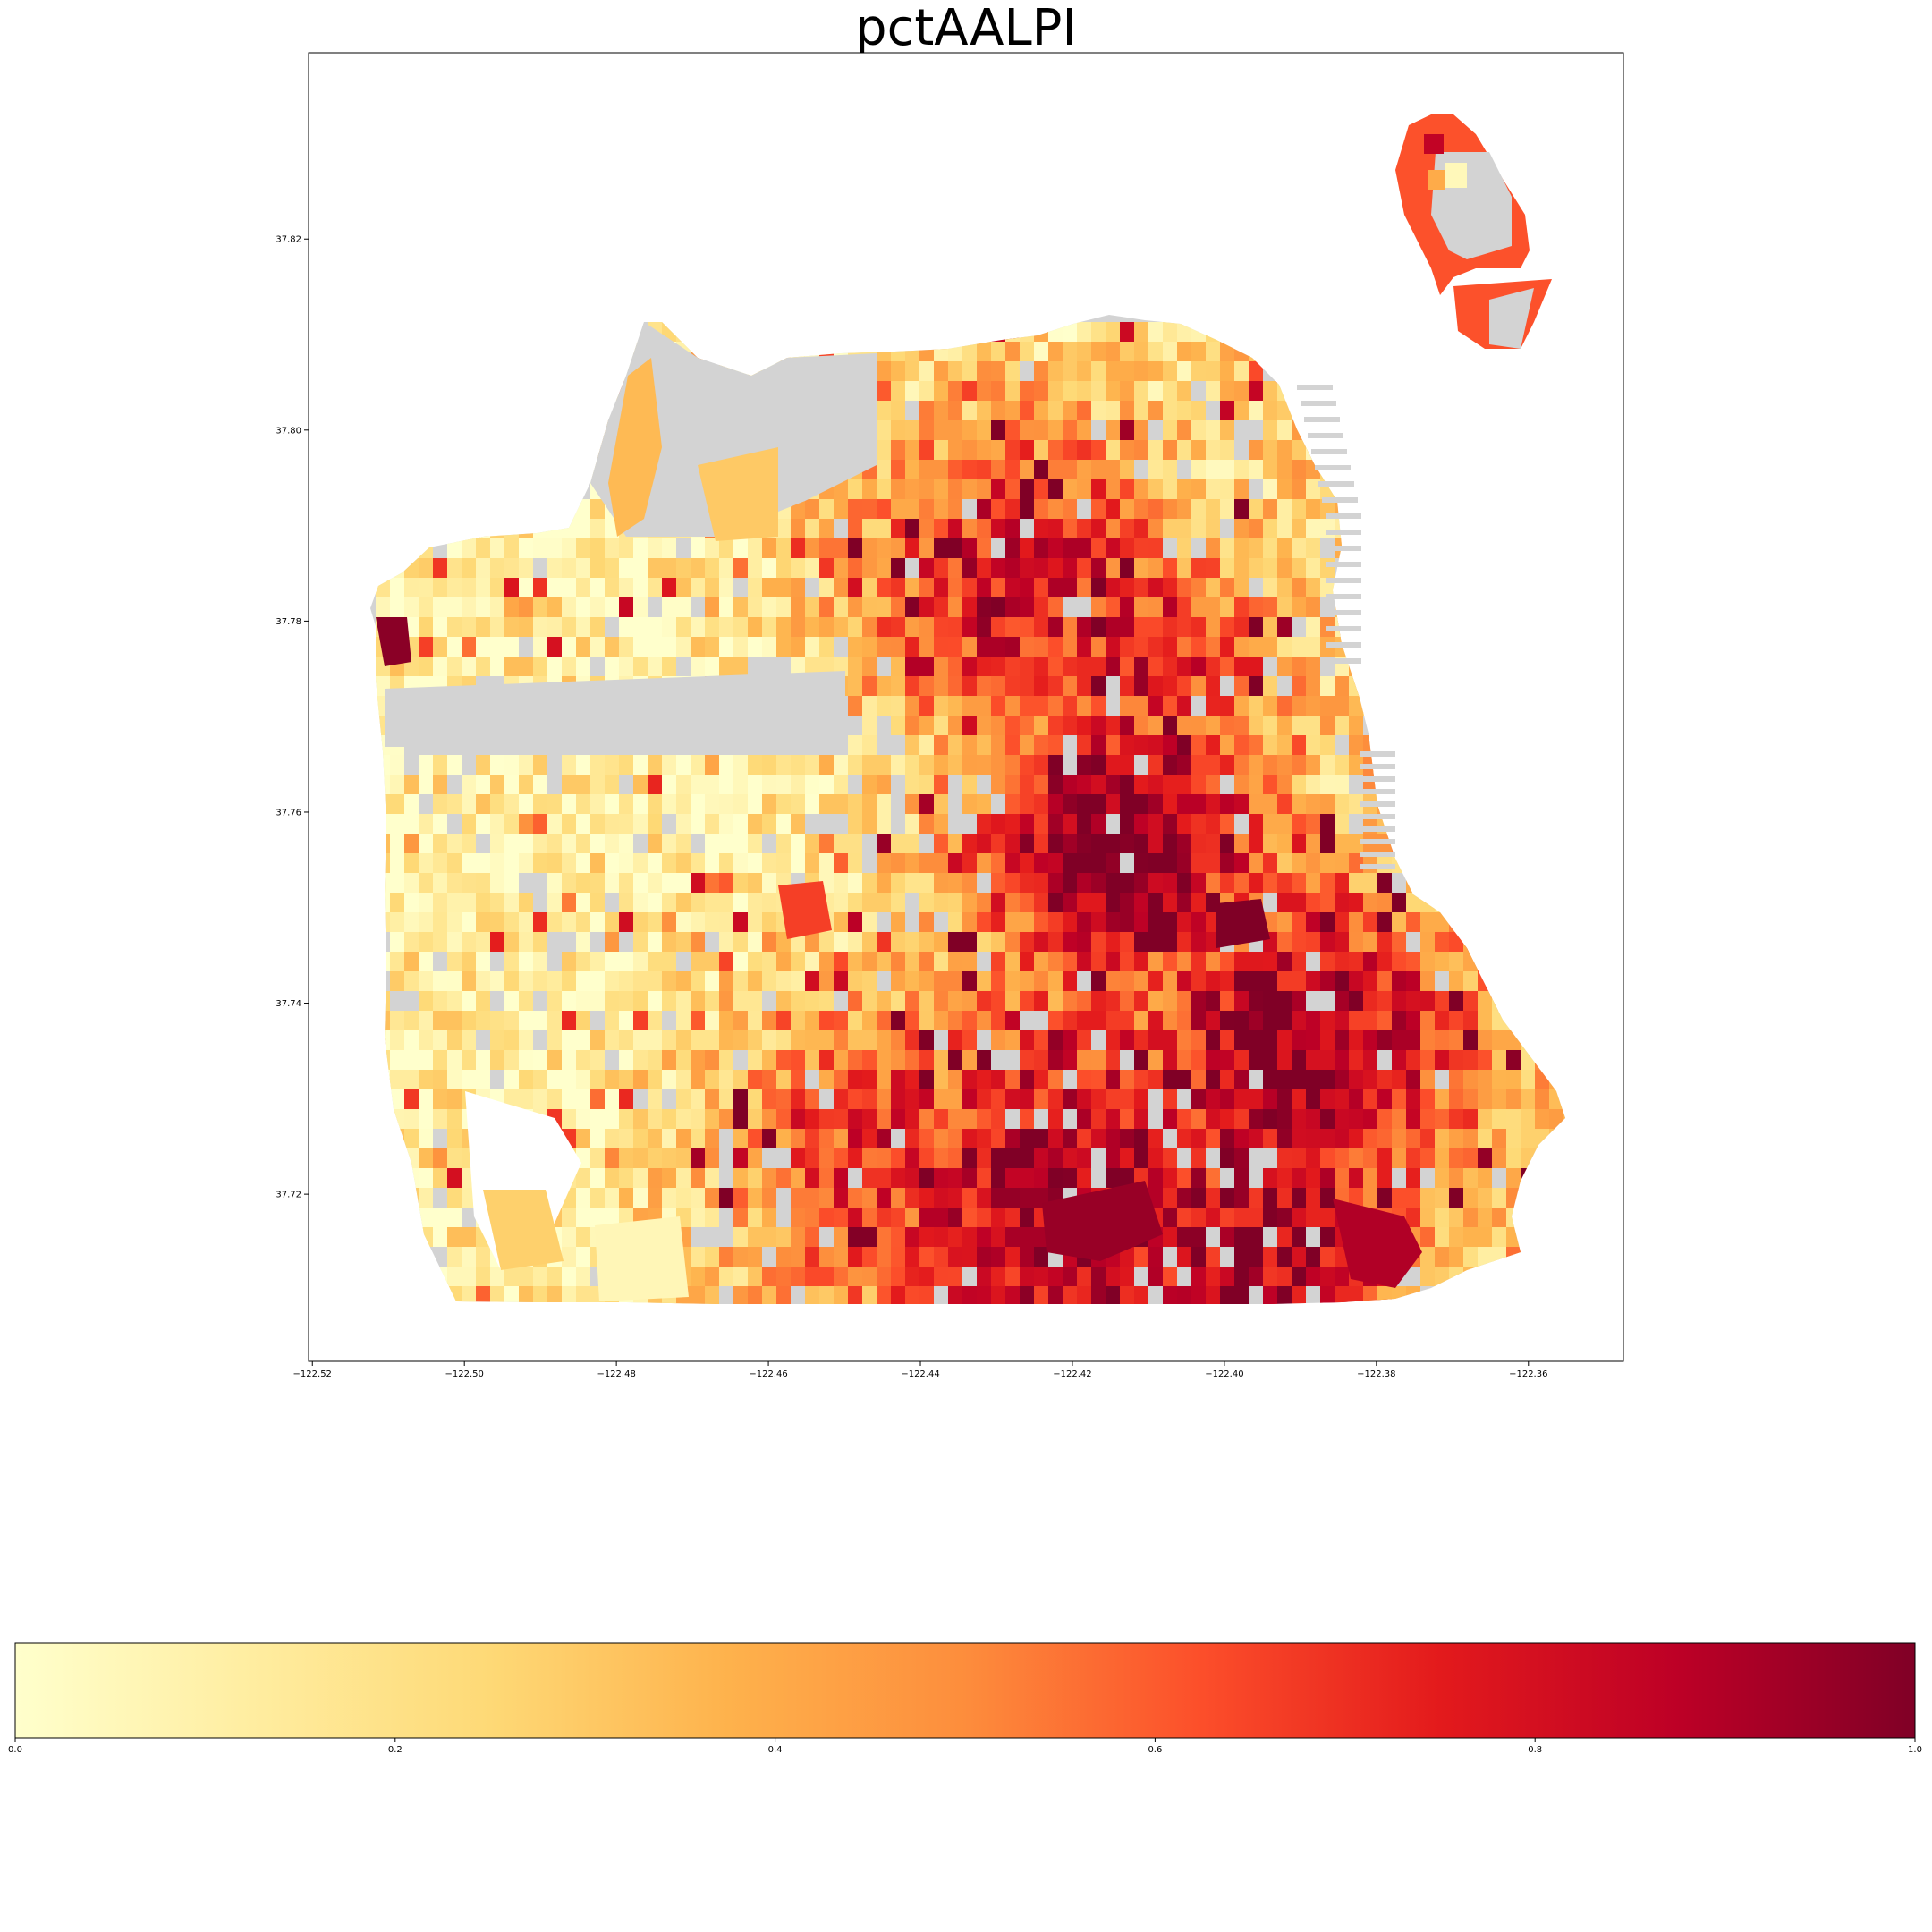 The image size is (1932, 1932). I want to click on y-tick-label: 37.76, so click(288, 813).